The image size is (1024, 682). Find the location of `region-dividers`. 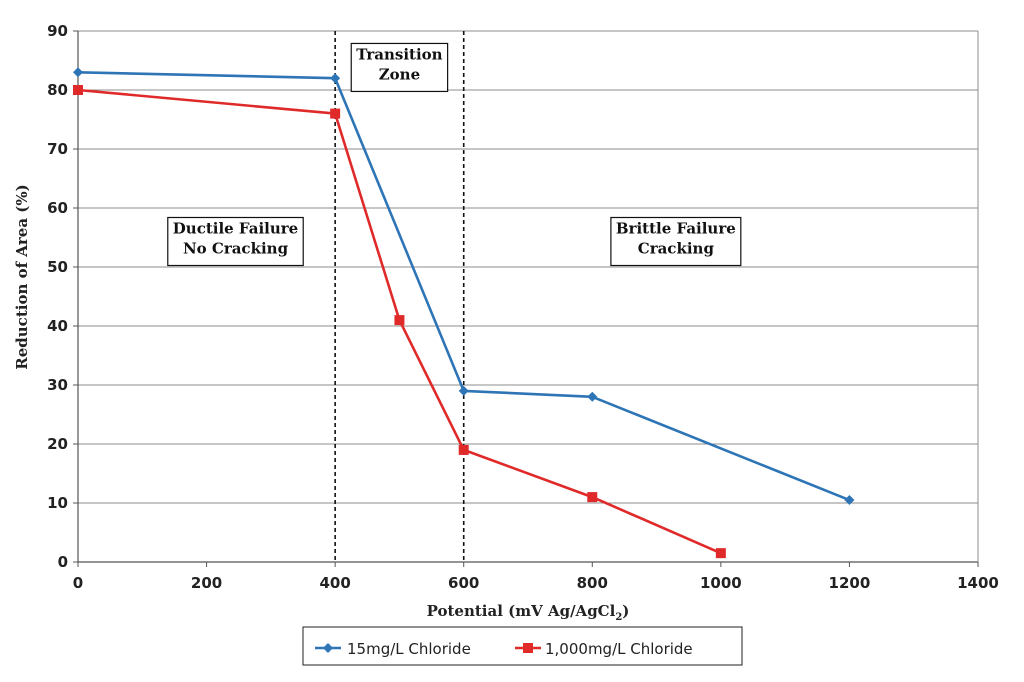

region-dividers is located at coordinates (399, 296).